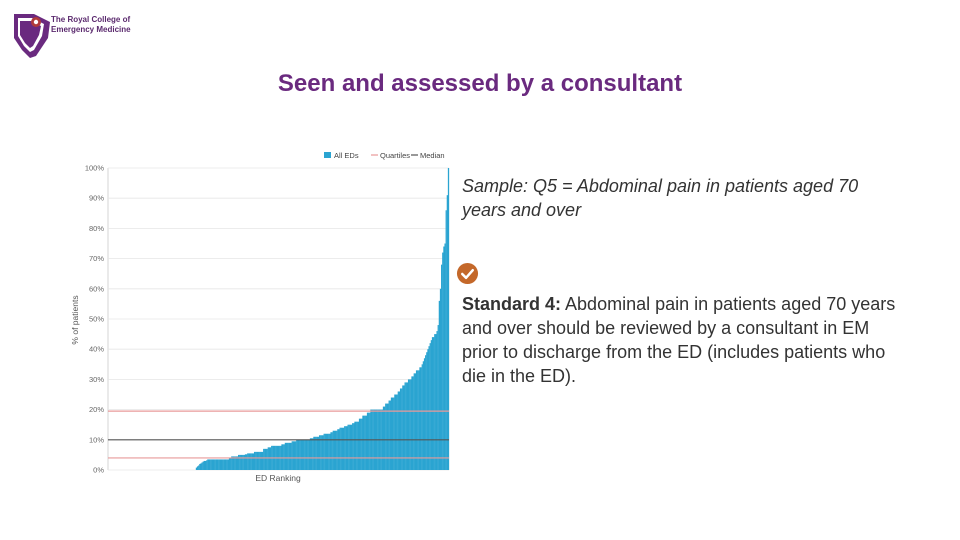 The height and width of the screenshot is (540, 960). Describe the element at coordinates (95, 319) in the screenshot. I see `y-tick-labels: 0% 10% 20% 30% 40% 50% 60% 70% 80% 90% 100%` at that location.